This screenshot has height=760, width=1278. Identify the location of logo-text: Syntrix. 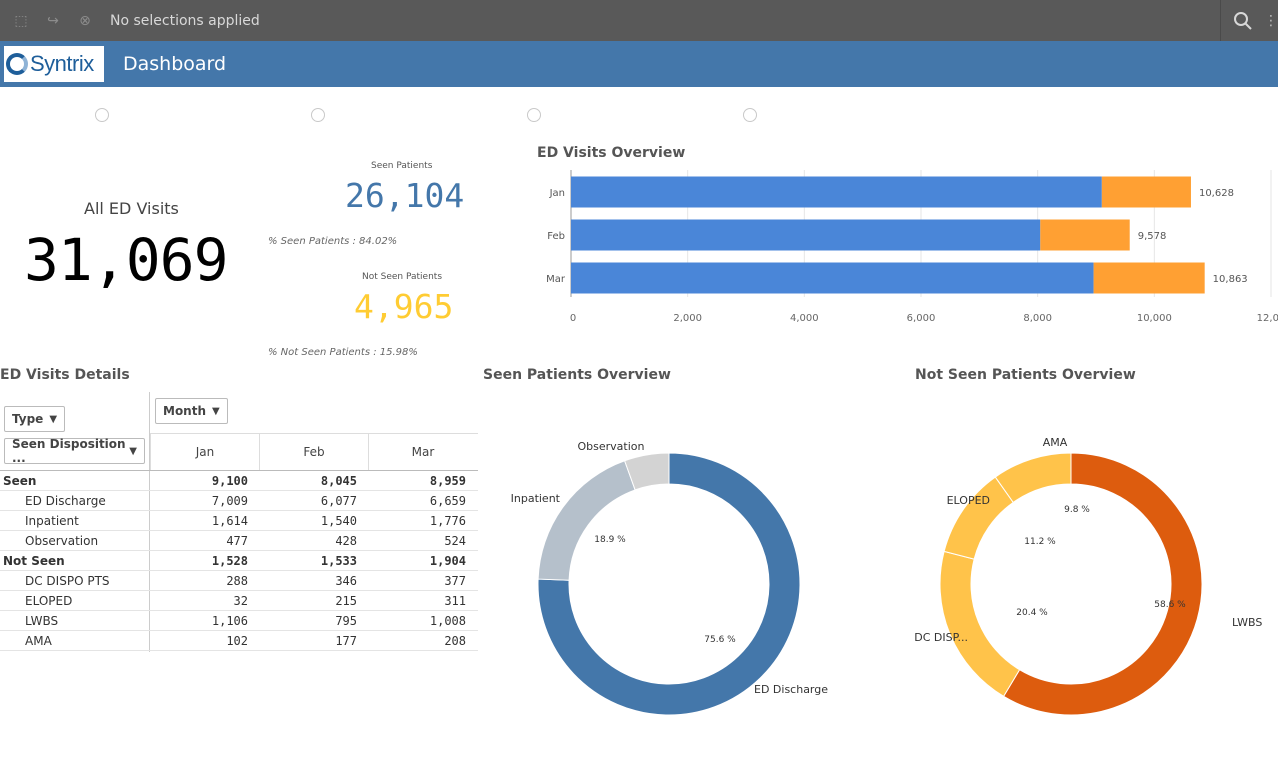
(62, 63).